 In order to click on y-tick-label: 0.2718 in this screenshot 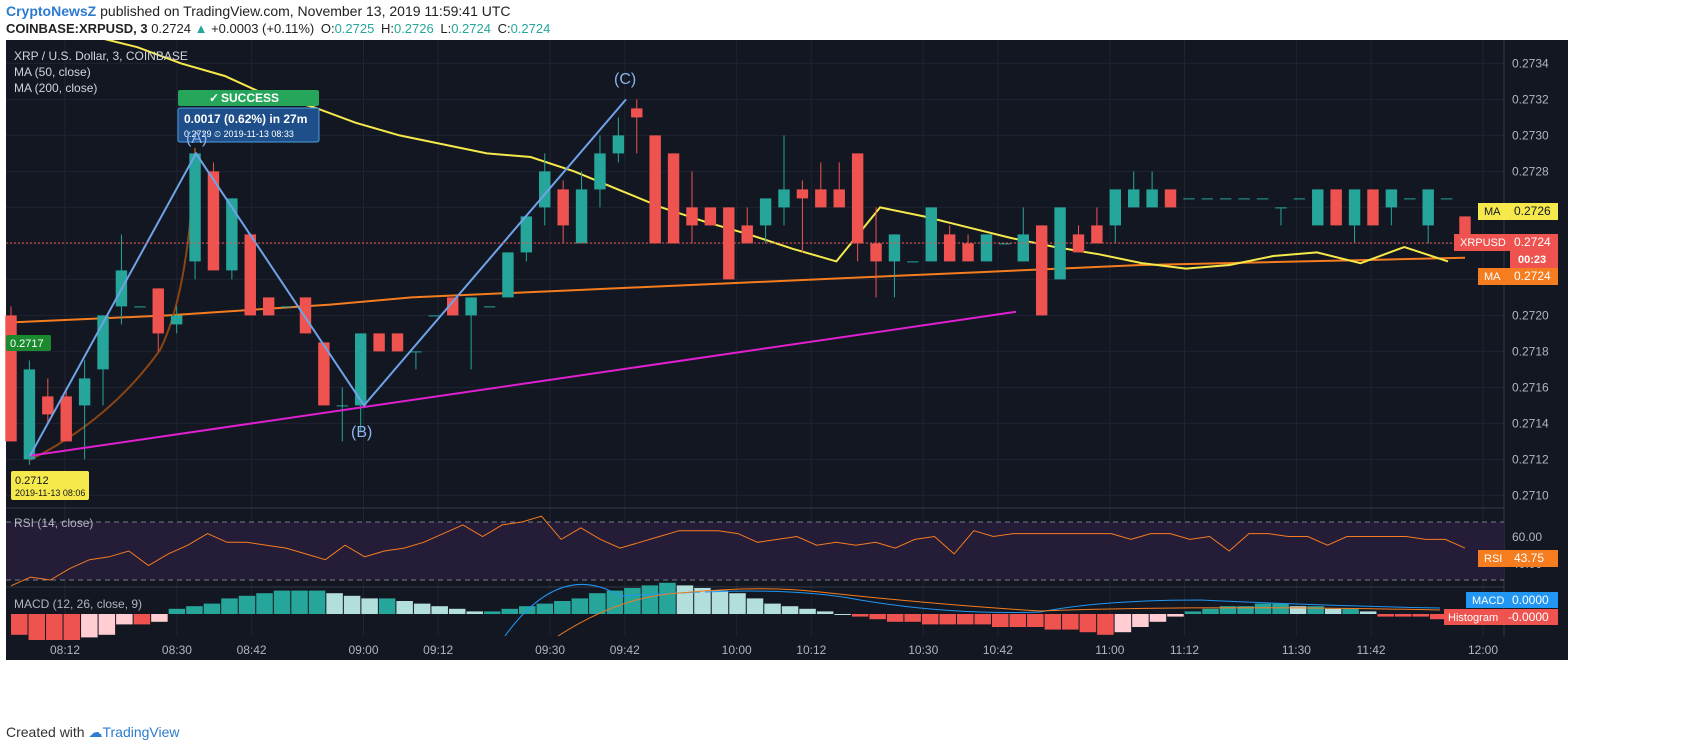, I will do `click(1530, 351)`.